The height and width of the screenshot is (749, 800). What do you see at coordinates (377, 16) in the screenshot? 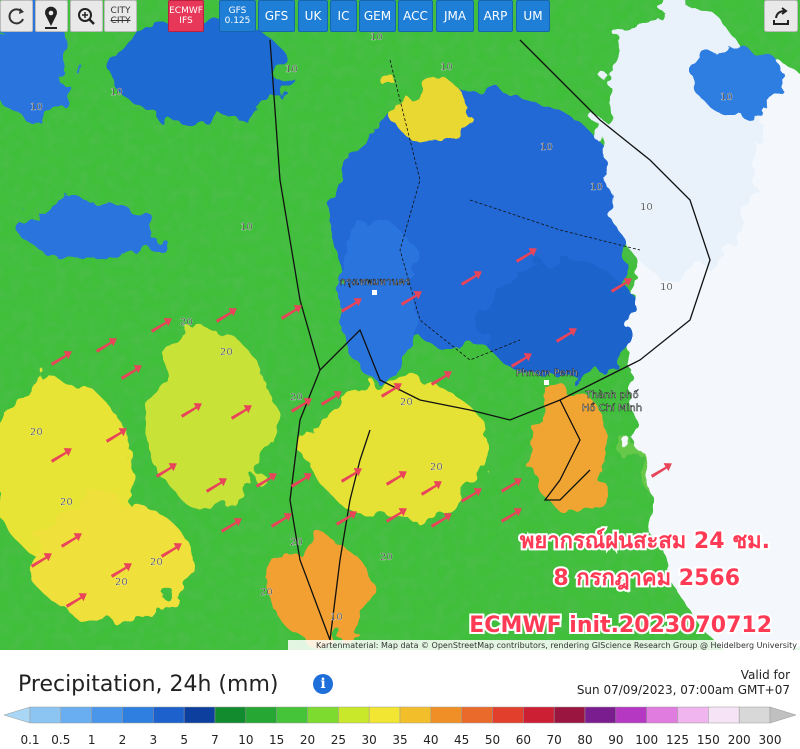
I see `model-button: GEM` at bounding box center [377, 16].